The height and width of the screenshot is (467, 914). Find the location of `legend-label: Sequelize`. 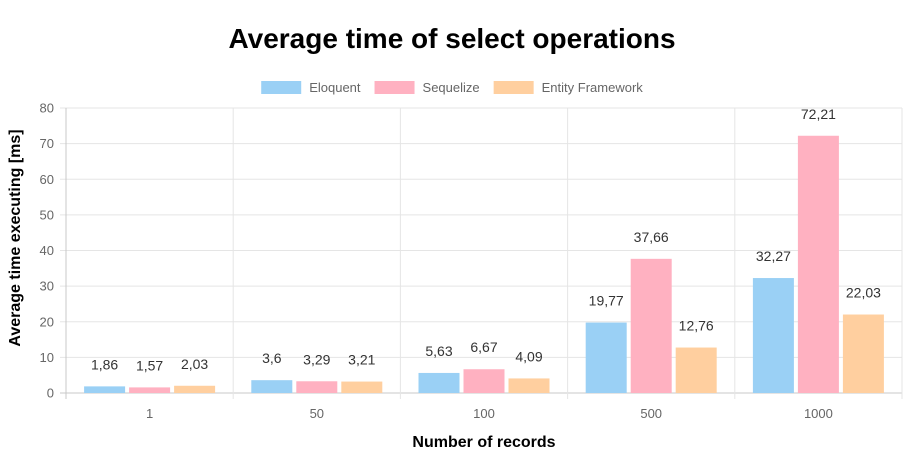

legend-label: Sequelize is located at coordinates (451, 87).